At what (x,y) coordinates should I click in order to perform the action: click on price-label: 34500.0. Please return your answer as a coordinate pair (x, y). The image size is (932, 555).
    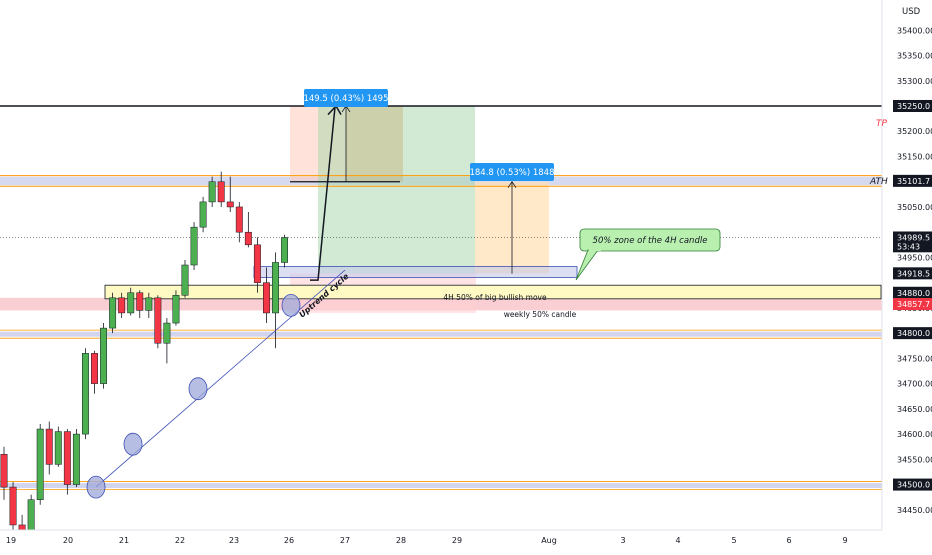
    Looking at the image, I should click on (913, 485).